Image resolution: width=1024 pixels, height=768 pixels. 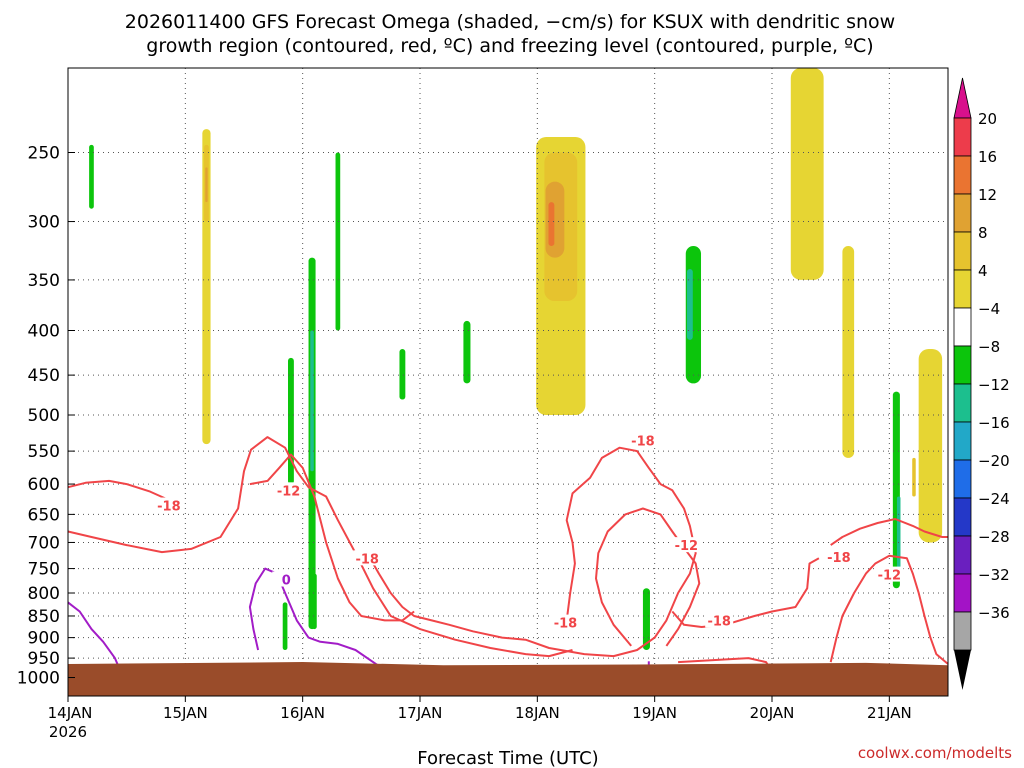 I want to click on y-axis-tick-label: 550, so click(x=44, y=452).